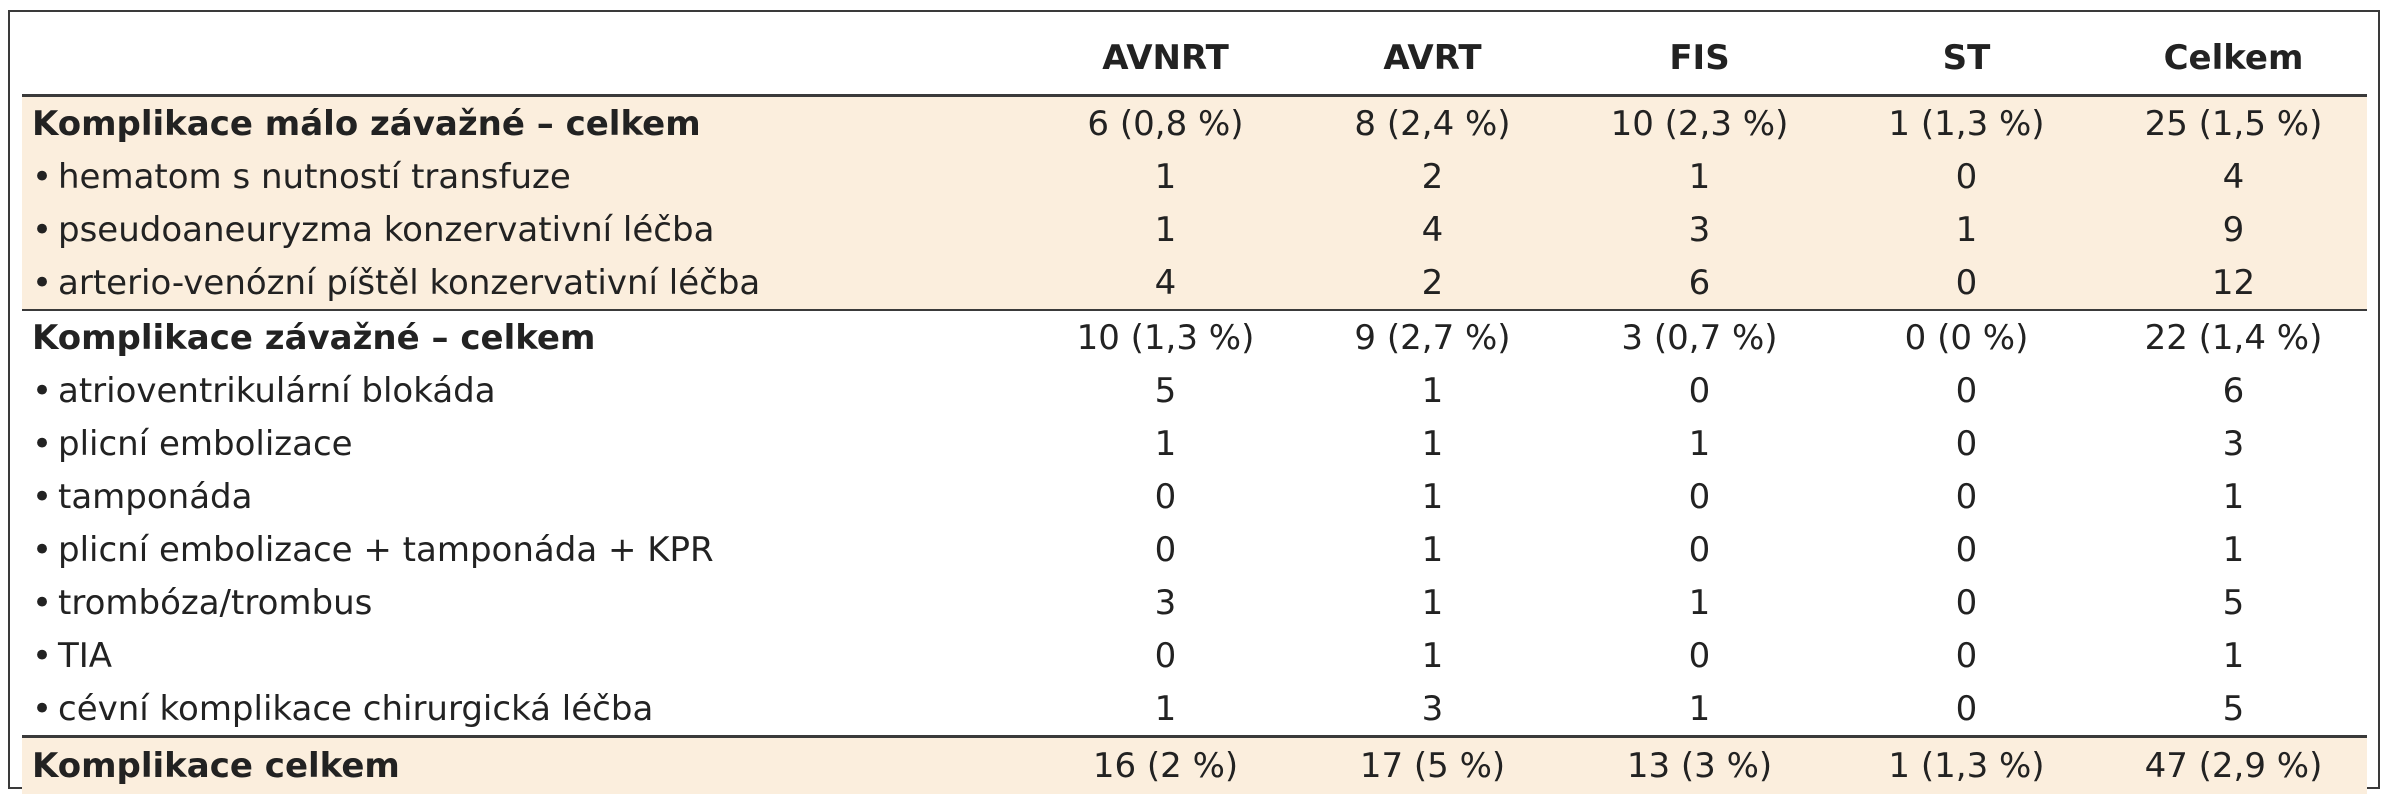  What do you see at coordinates (1194, 443) in the screenshot?
I see `table-row: • plicní embolizace 1 1 1 0 3` at bounding box center [1194, 443].